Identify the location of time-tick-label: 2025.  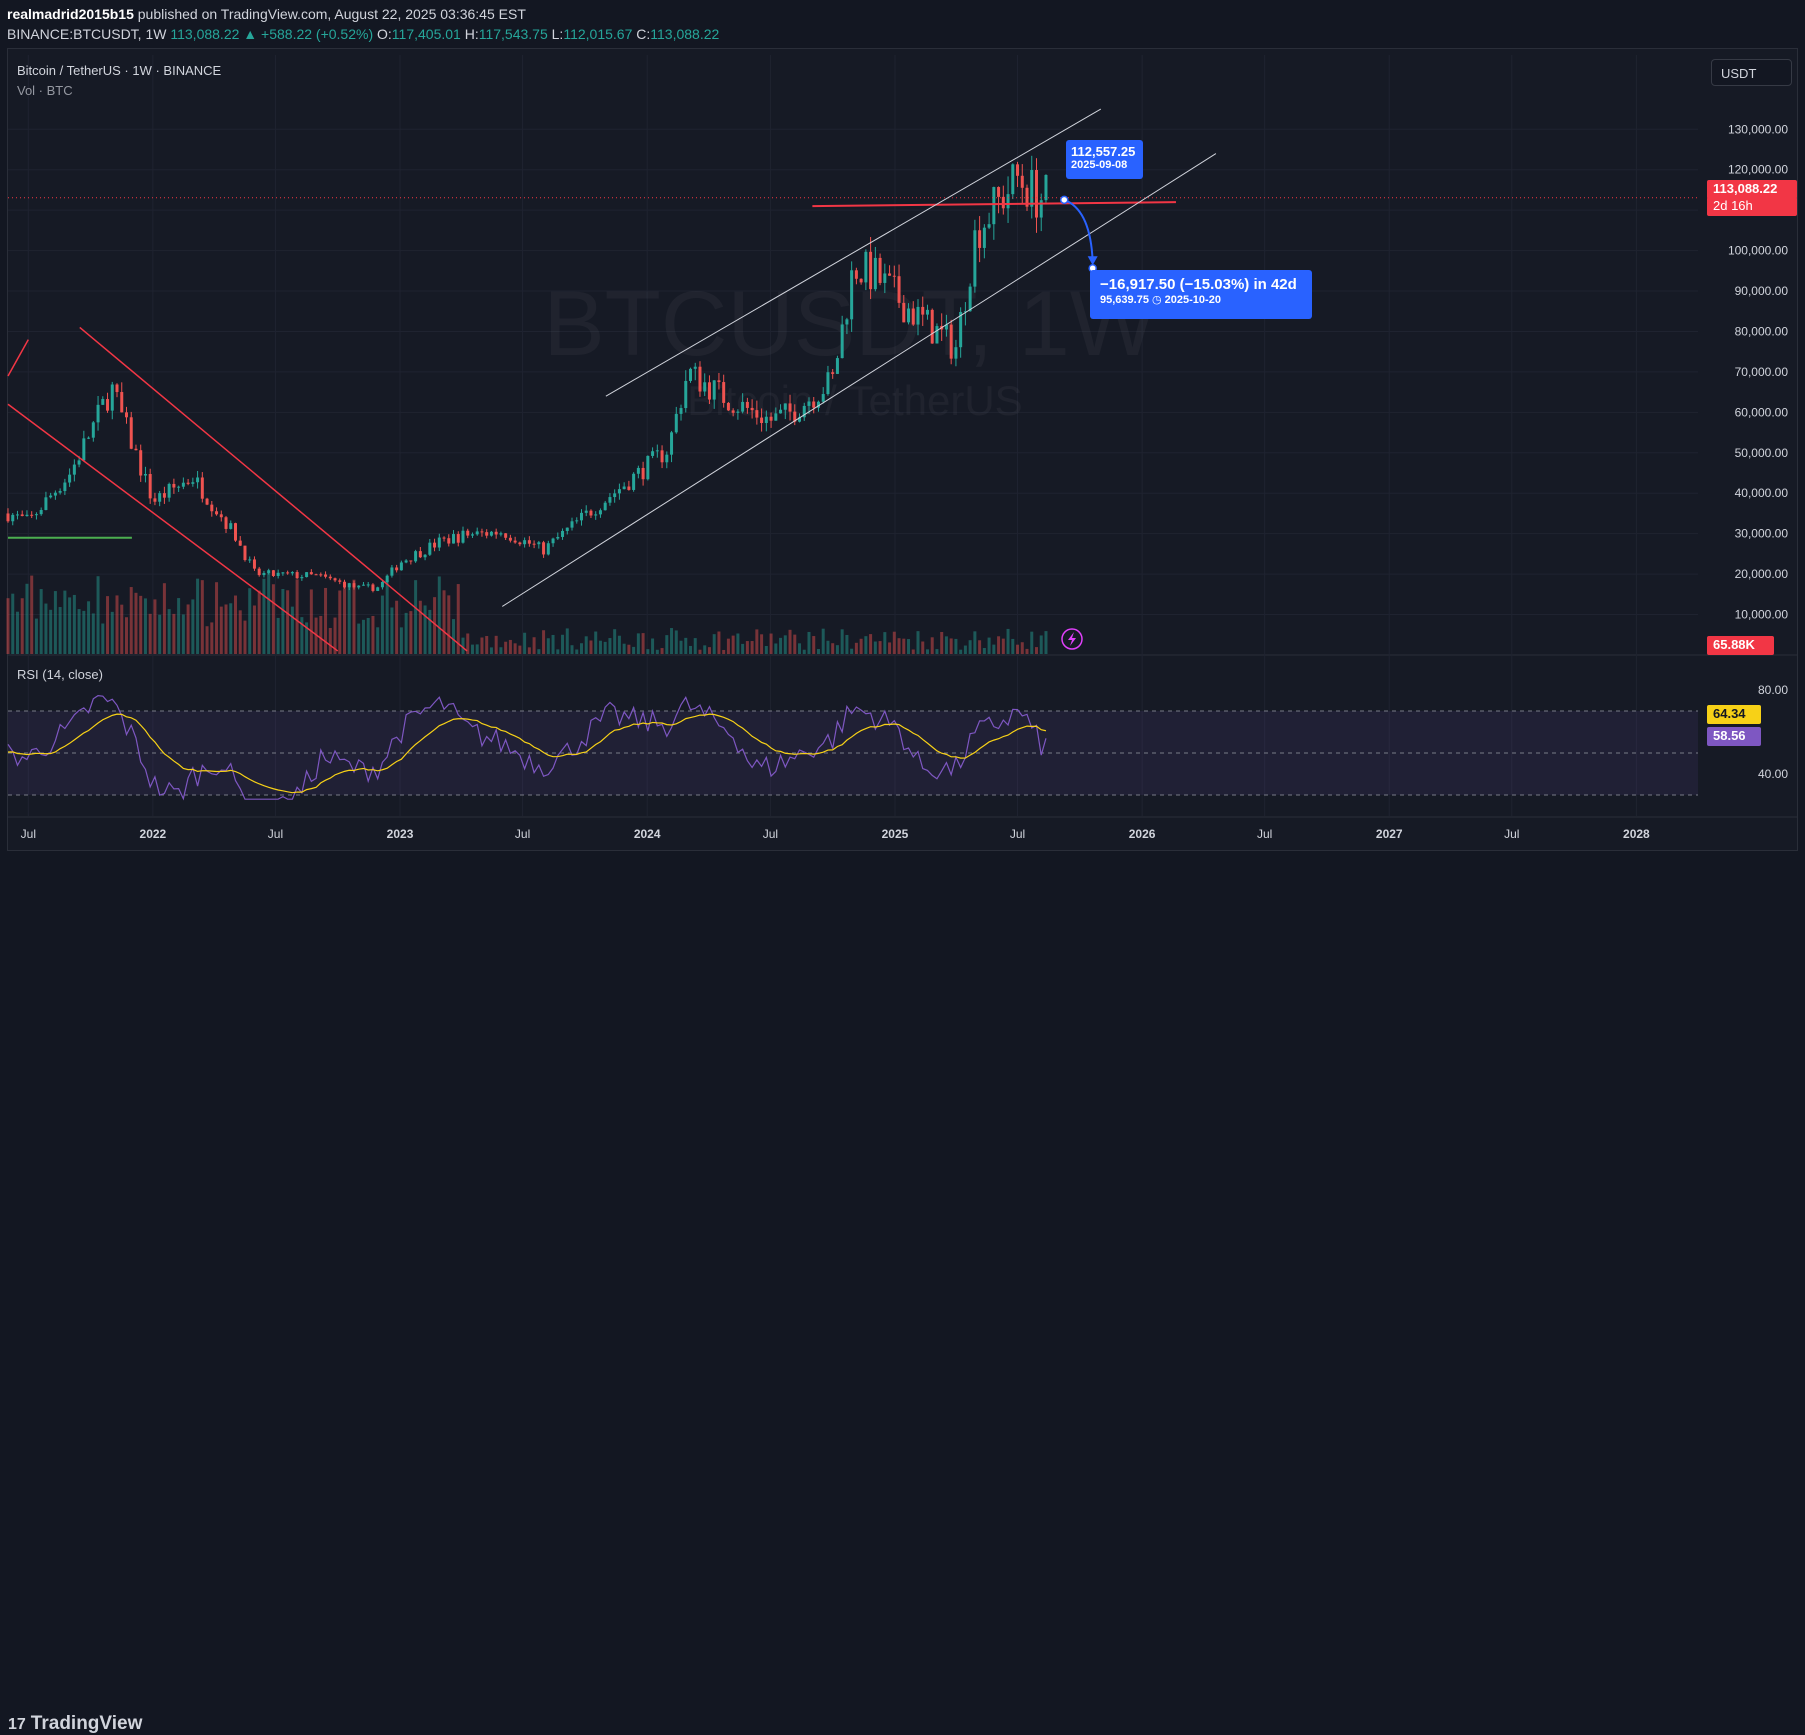
(895, 834).